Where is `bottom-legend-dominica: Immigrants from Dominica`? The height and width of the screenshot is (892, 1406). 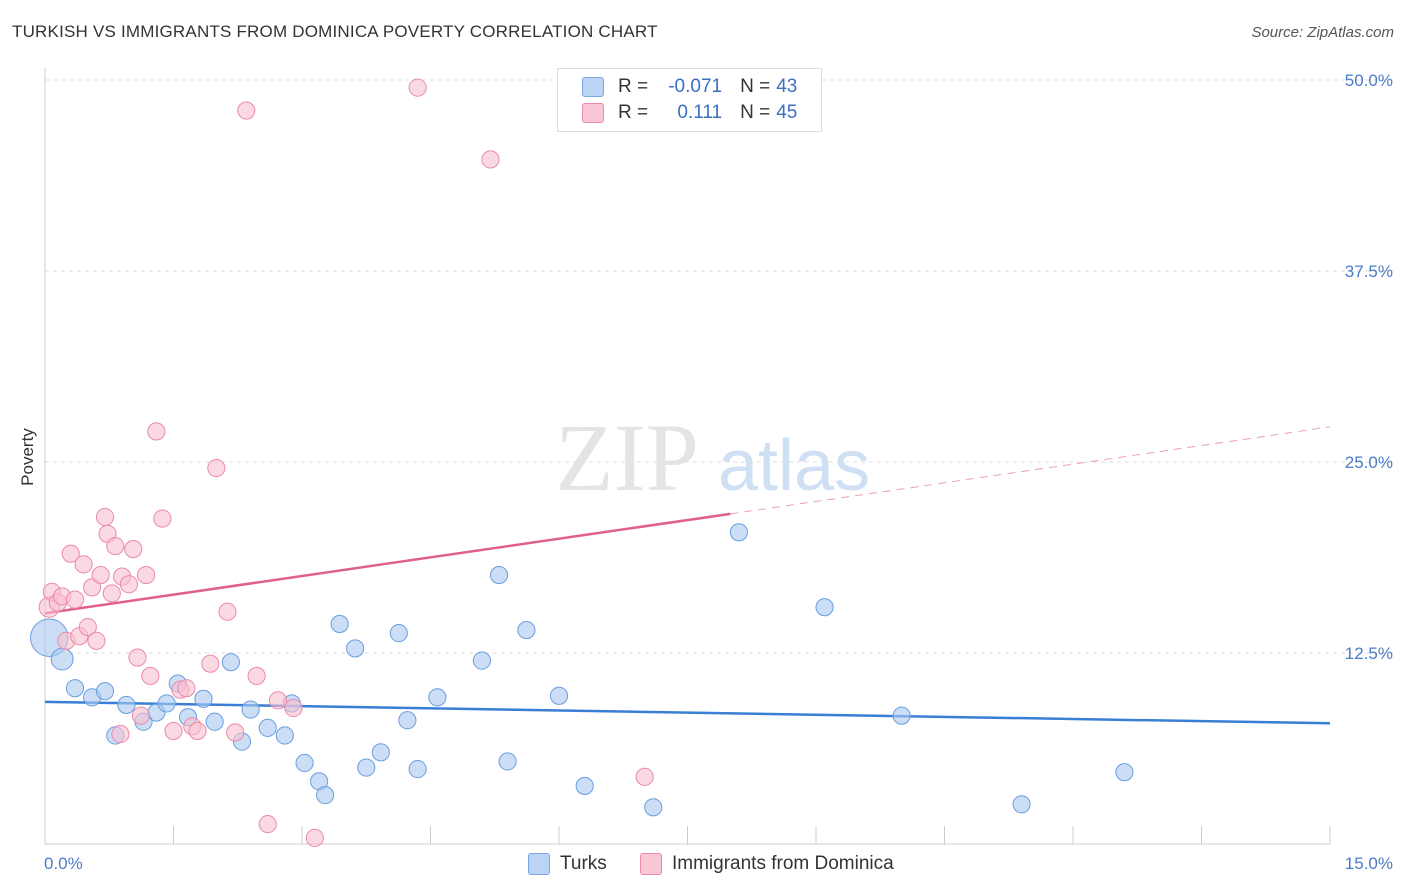
bottom-legend-dominica: Immigrants from Dominica is located at coordinates (767, 864).